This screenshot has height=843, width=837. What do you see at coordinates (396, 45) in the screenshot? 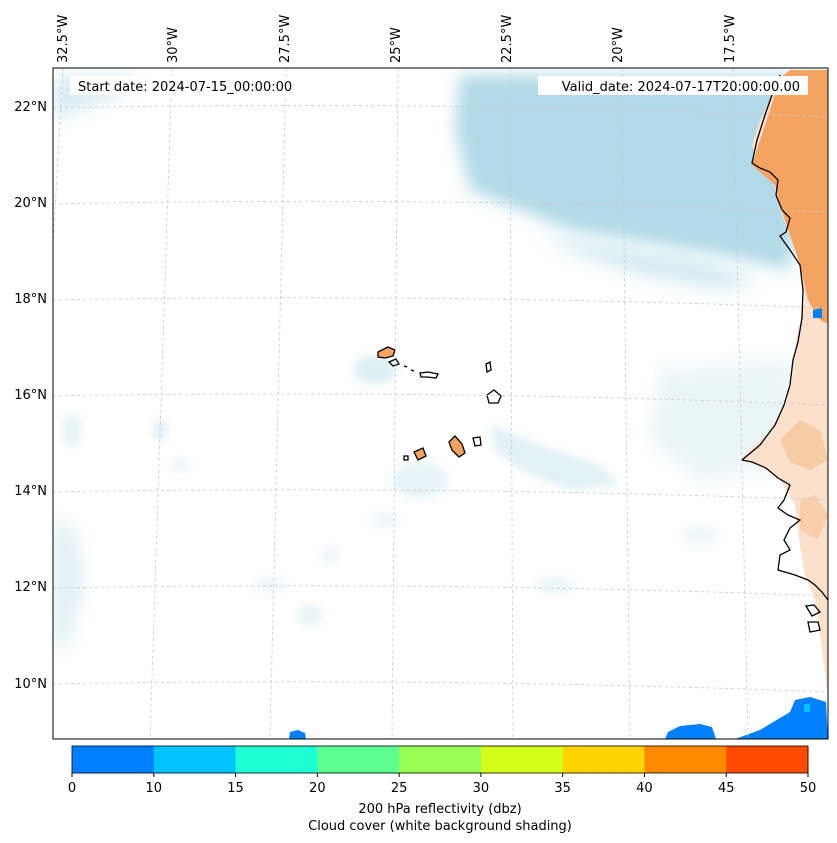
I see `lon-label: 25°W` at bounding box center [396, 45].